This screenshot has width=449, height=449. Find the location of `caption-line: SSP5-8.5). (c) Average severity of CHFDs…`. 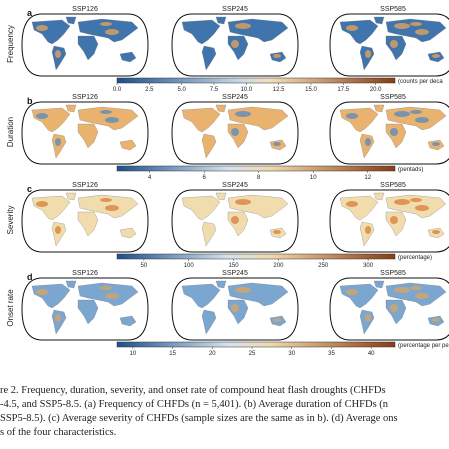

caption-line: SSP5-8.5). (c) Average severity of CHFDs… is located at coordinates (199, 418).